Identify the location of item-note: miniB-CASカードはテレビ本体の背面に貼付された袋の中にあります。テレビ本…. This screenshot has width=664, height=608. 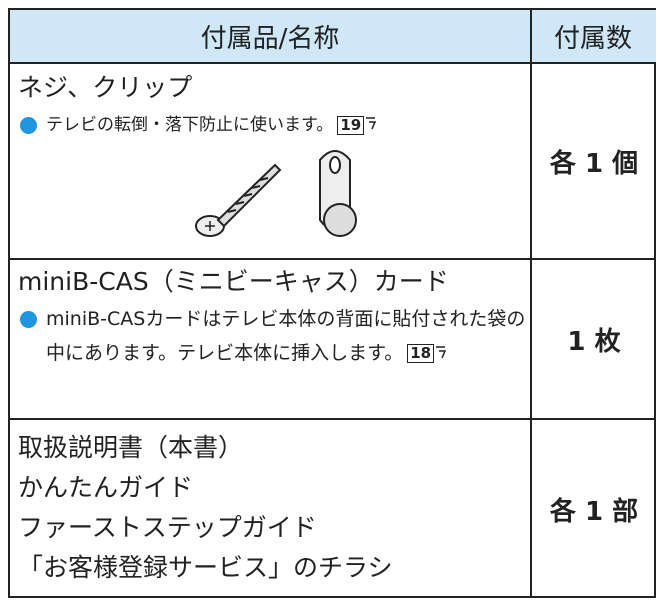
(272, 336).